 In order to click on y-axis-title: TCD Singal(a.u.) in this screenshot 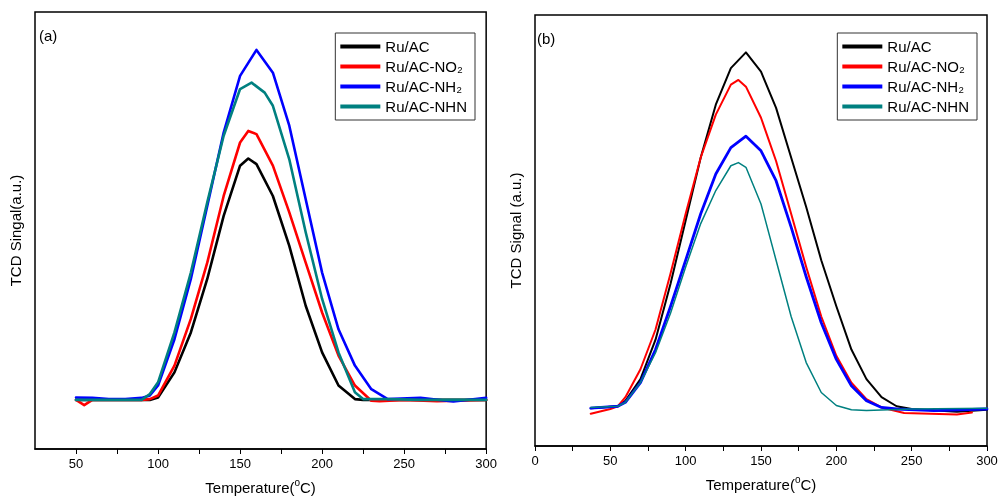, I will do `click(15, 230)`.